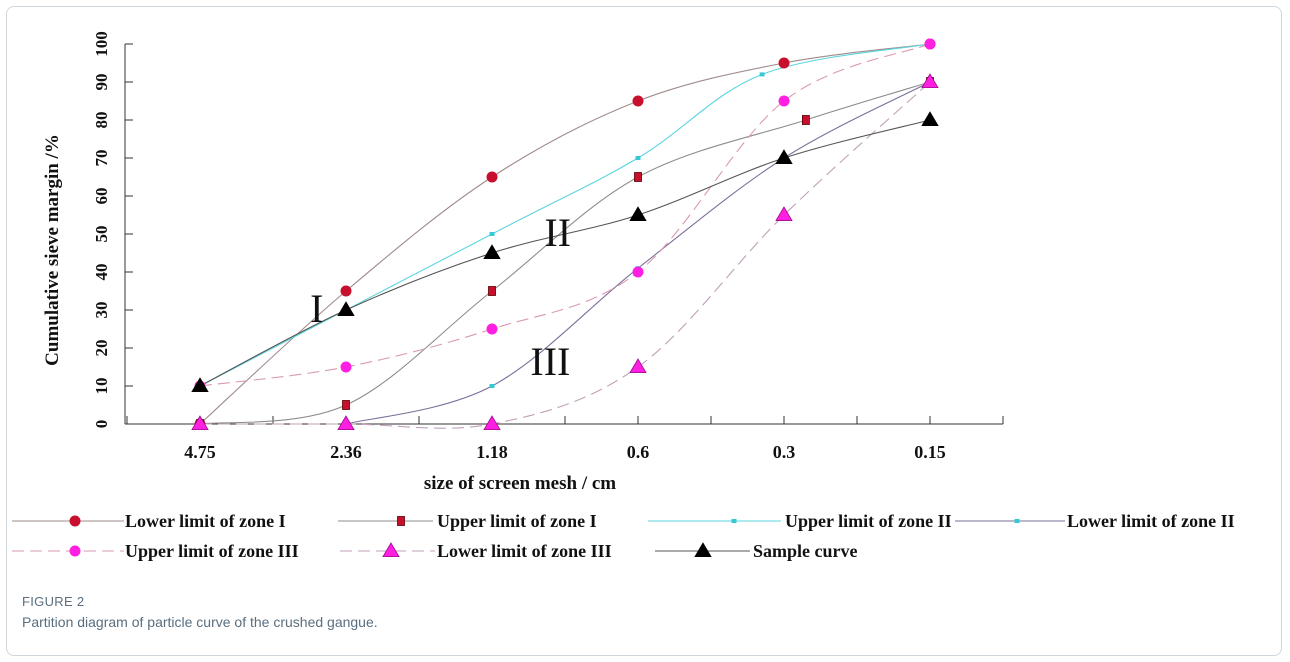  I want to click on legend-marker-upper-limit-of-zone-iii, so click(75, 551).